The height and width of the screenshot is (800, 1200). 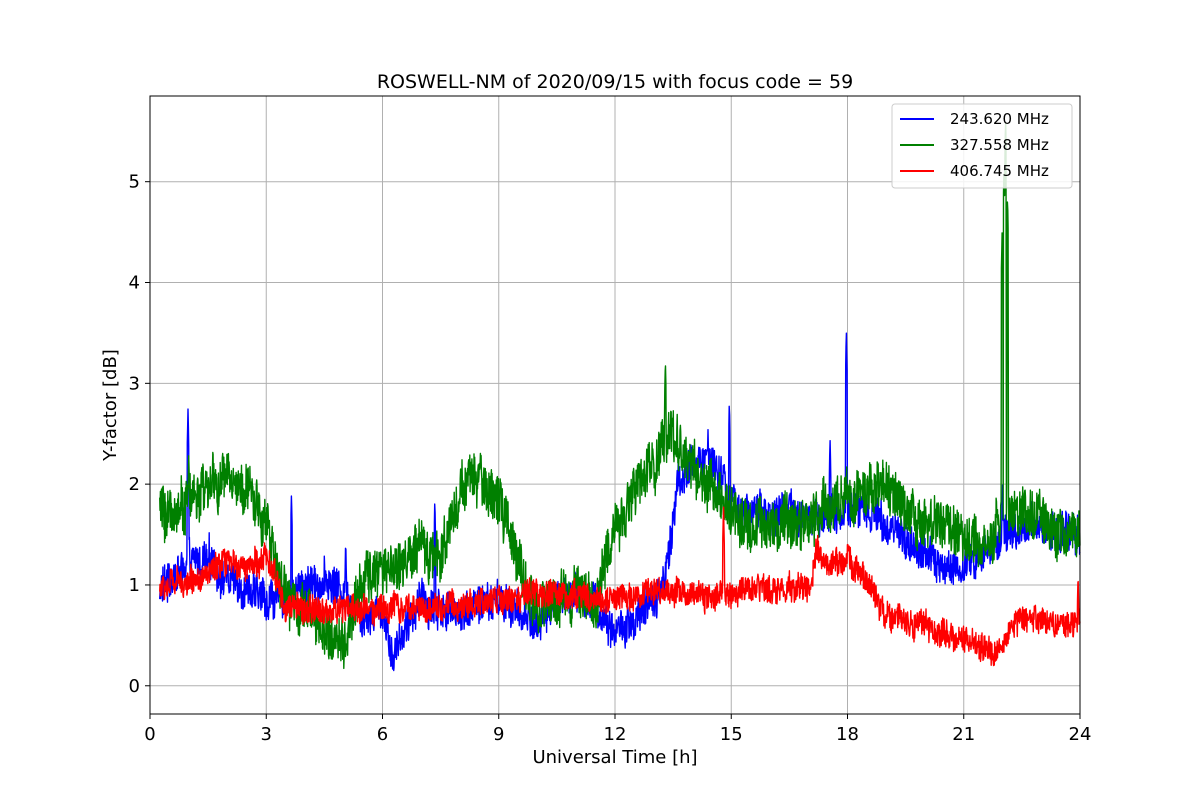 I want to click on y-tick-label: 3, so click(x=134, y=383).